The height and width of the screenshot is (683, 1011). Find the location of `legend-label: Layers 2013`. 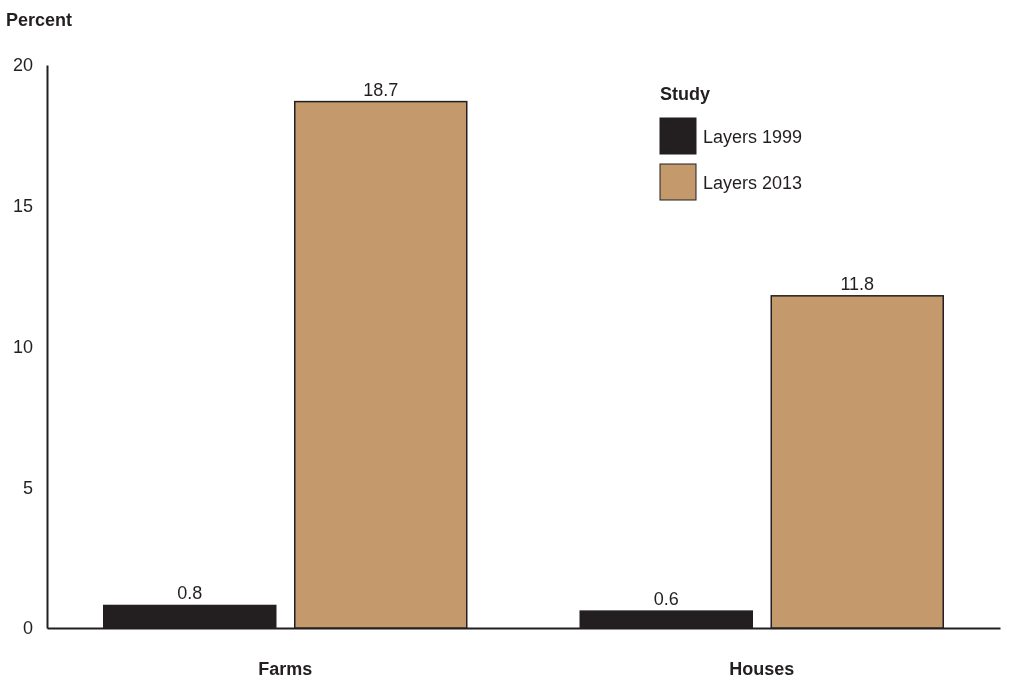

legend-label: Layers 2013 is located at coordinates (753, 183).